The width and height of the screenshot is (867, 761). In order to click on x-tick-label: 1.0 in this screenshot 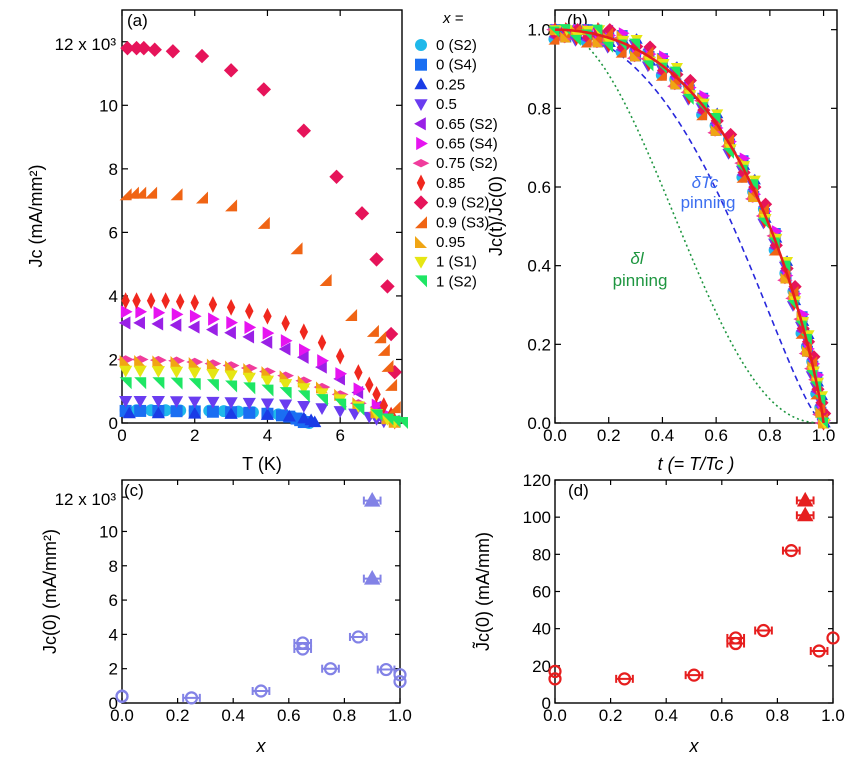, I will do `click(833, 715)`.